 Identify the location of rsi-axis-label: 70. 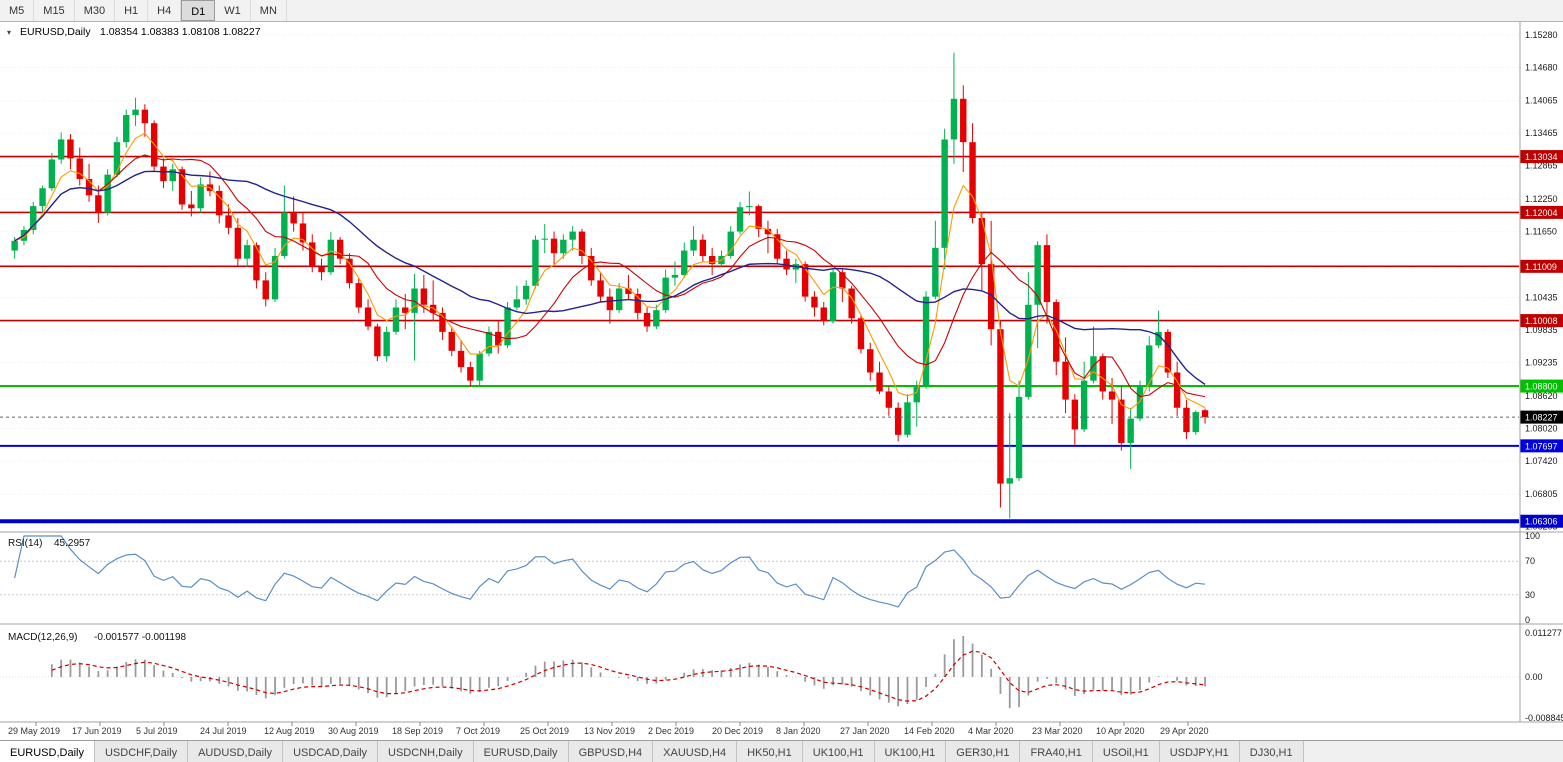
(1530, 561).